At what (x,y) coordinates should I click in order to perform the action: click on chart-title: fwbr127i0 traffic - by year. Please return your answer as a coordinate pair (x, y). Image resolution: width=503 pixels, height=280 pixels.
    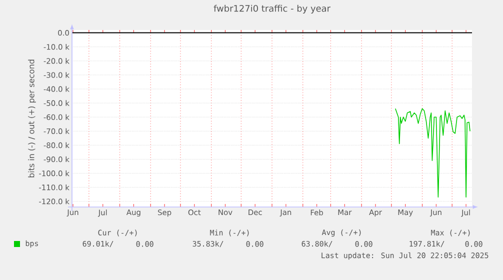
    Looking at the image, I should click on (272, 9).